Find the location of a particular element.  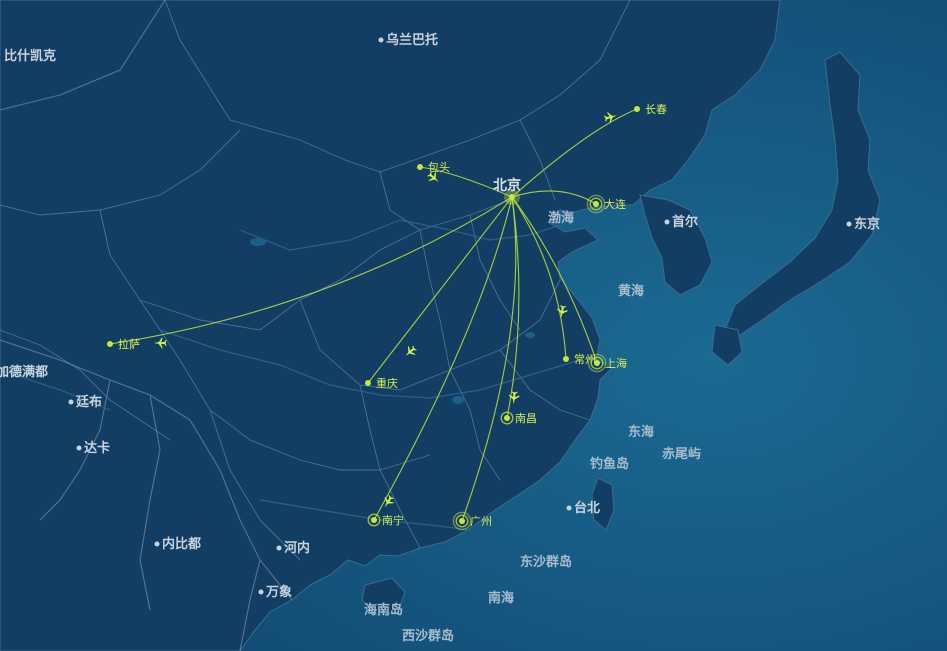

base-label: 比什凯克 is located at coordinates (30, 56).